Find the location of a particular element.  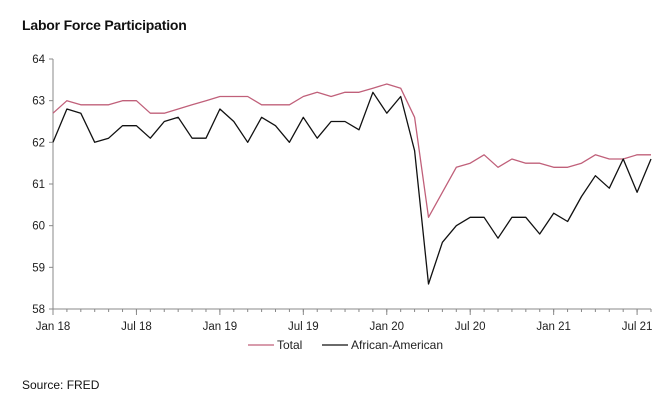

x-tick-label: Jul 18 is located at coordinates (136, 327).